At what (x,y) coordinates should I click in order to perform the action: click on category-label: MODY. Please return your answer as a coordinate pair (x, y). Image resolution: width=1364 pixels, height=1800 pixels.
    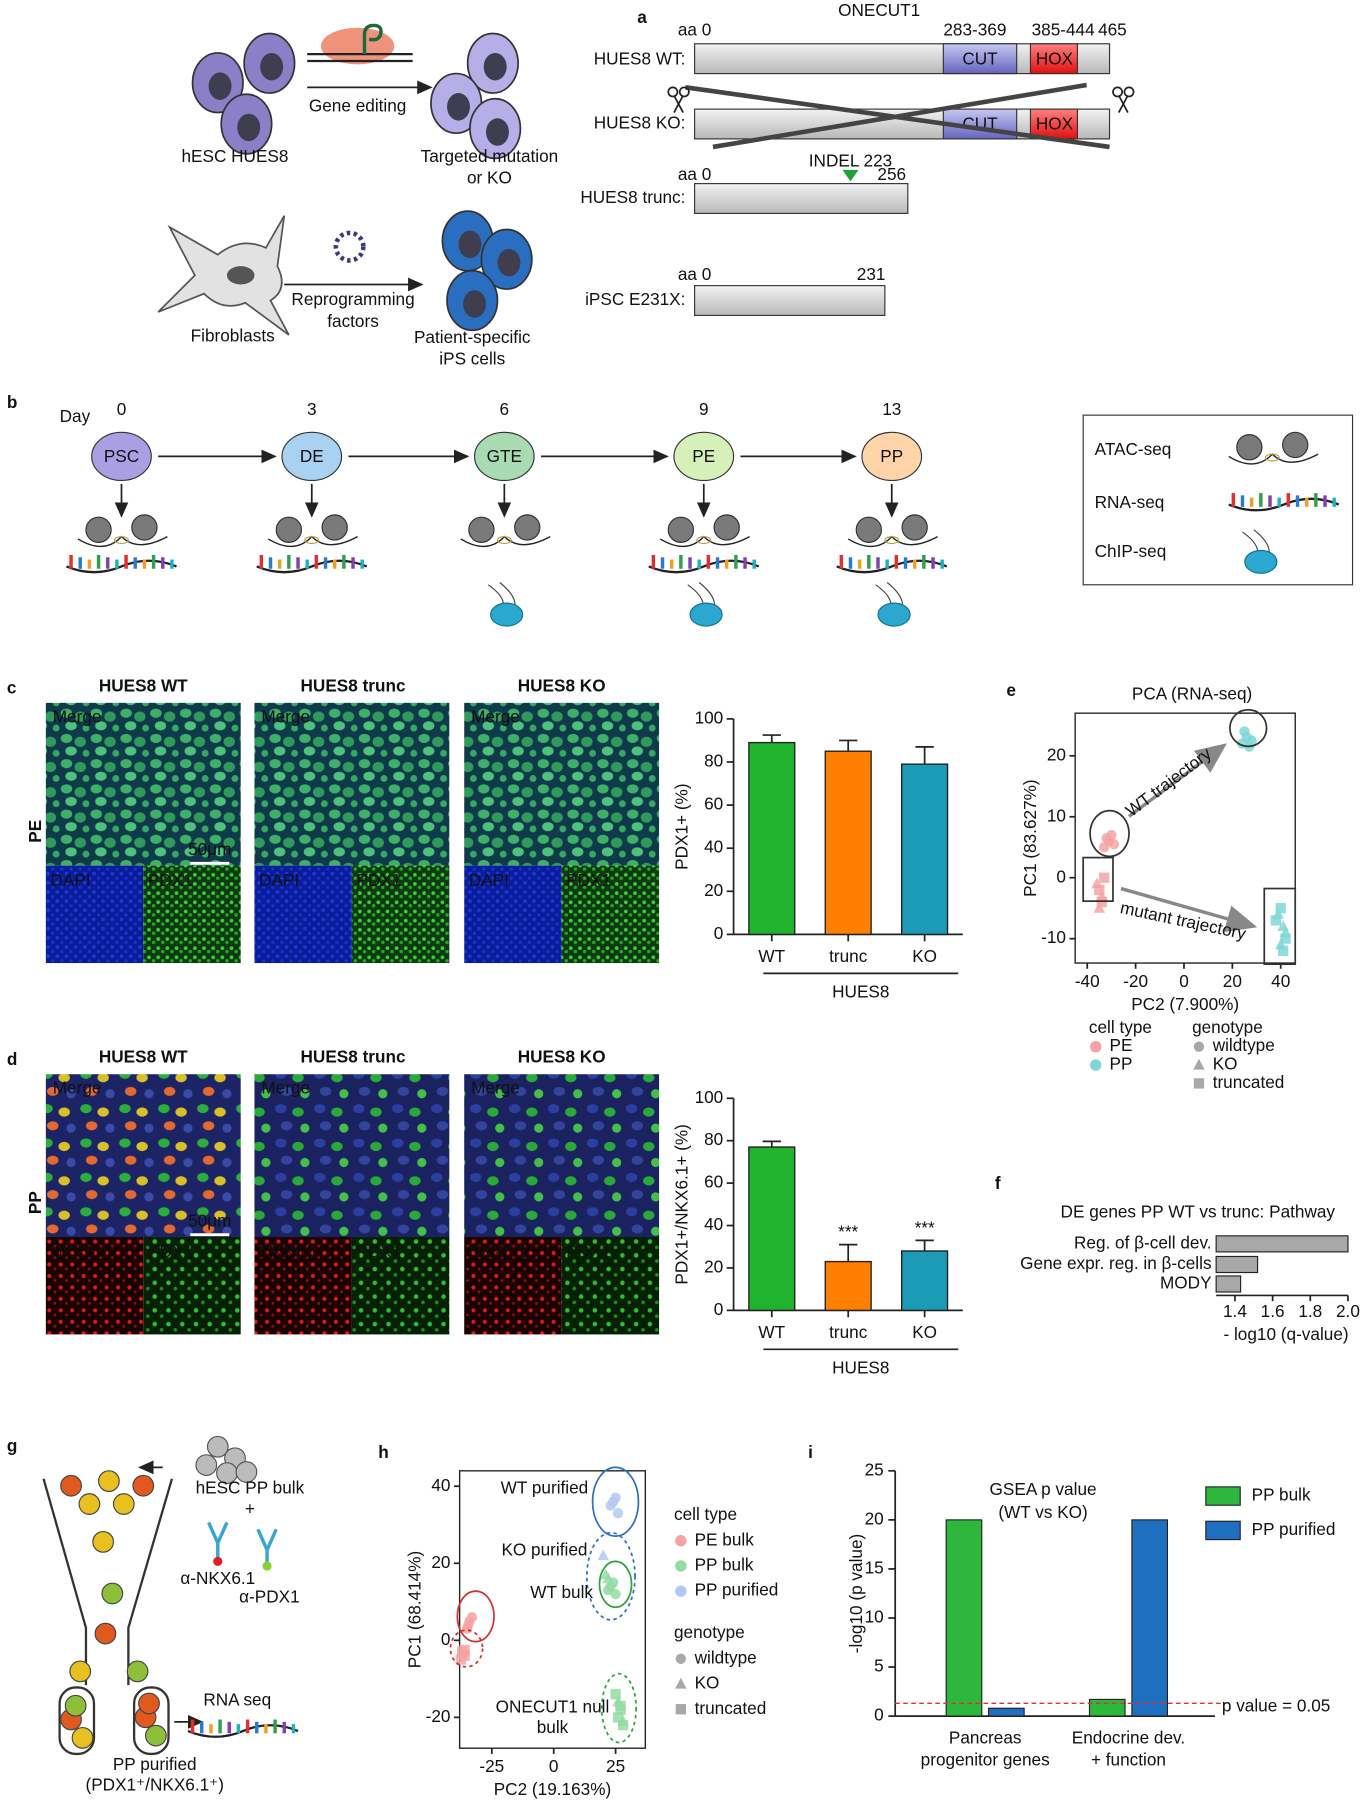
    Looking at the image, I should click on (1186, 1283).